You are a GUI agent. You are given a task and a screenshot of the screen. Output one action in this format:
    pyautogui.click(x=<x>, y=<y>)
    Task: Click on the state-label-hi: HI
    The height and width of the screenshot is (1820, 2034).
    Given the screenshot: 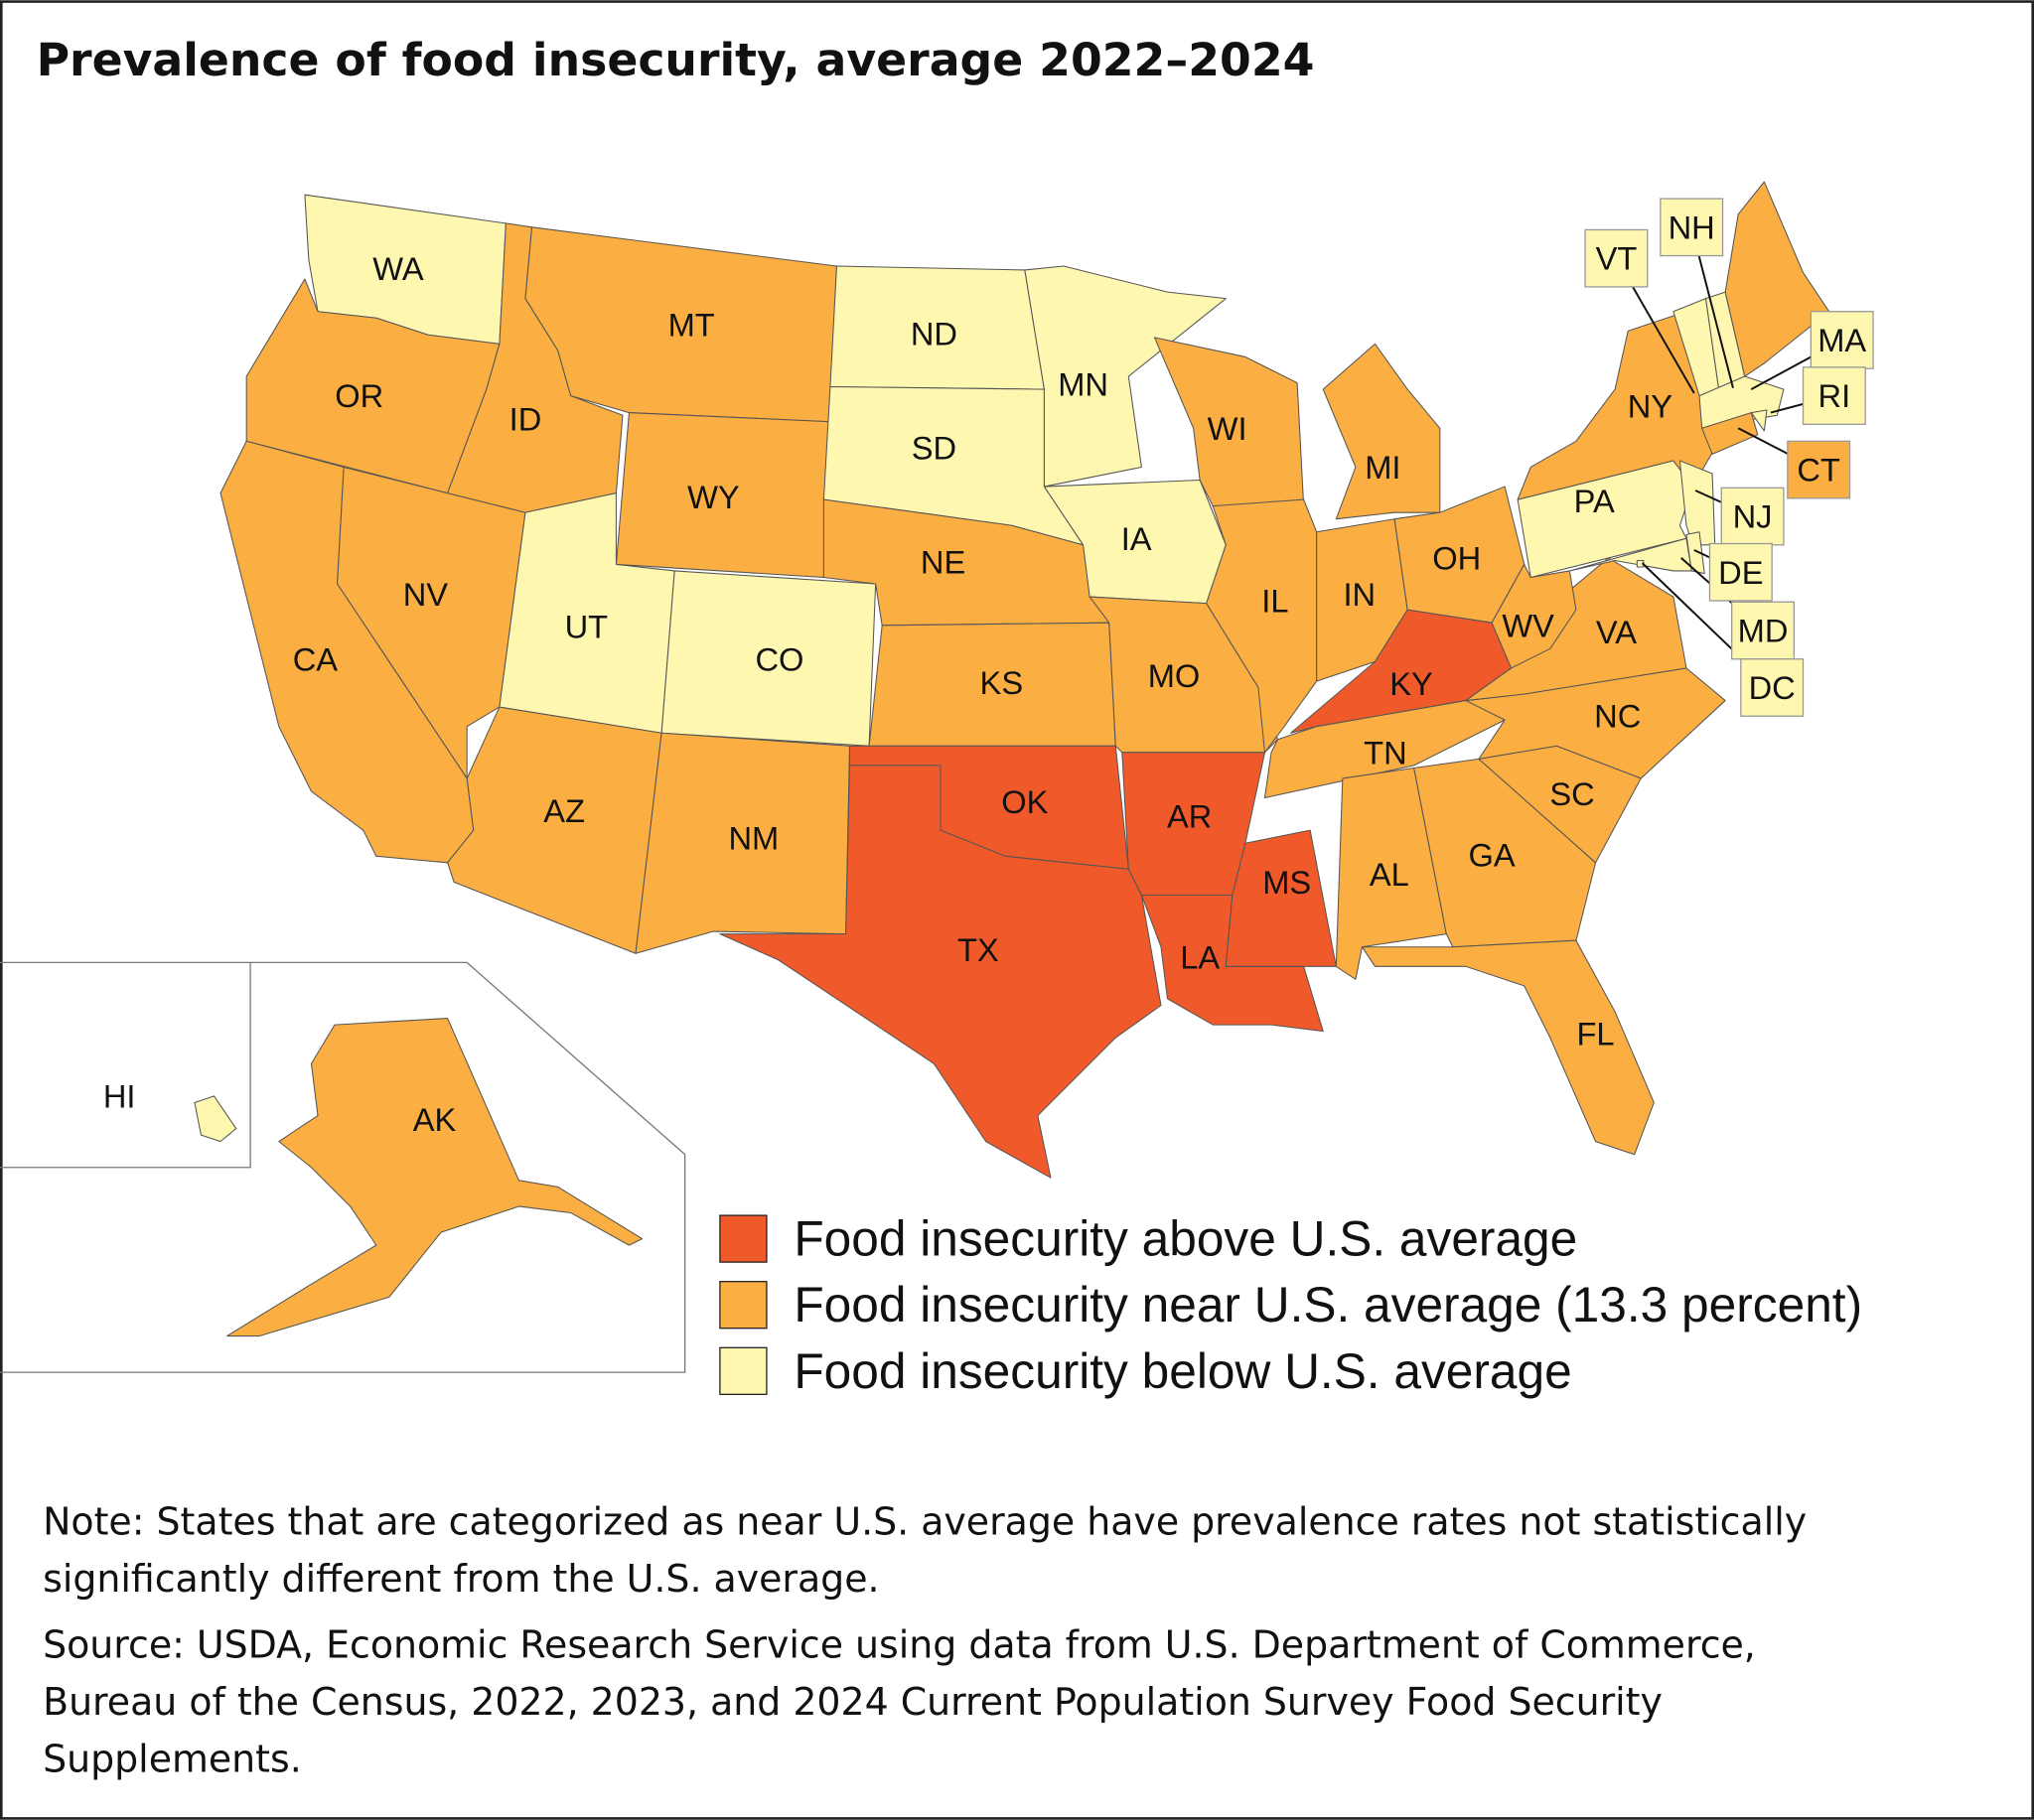 What is the action you would take?
    pyautogui.click(x=120, y=1095)
    